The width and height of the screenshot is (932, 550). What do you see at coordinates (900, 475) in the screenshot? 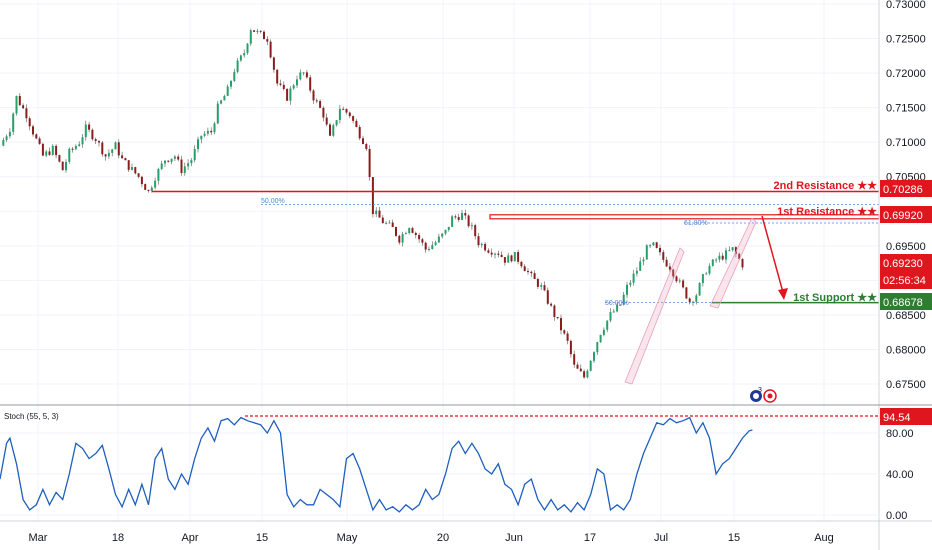
I see `osc-tick-label: 40.00` at bounding box center [900, 475].